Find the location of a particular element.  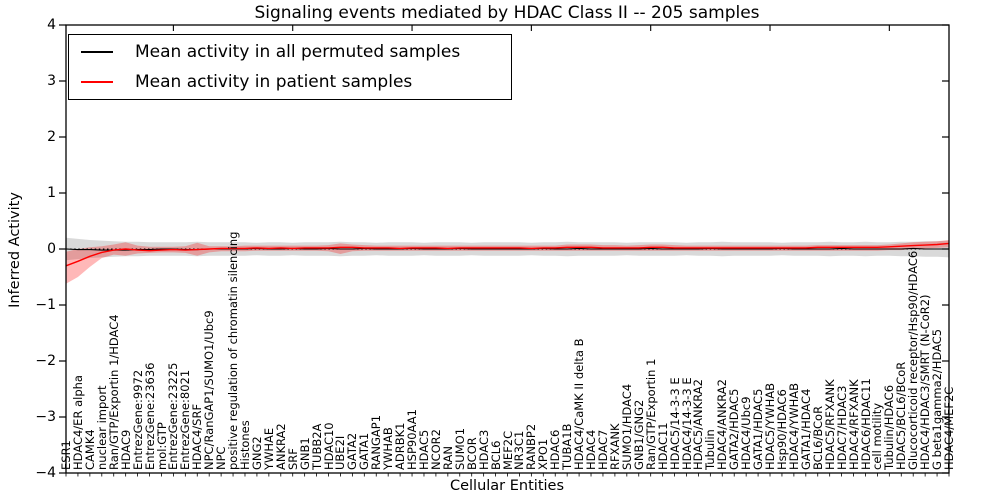

y-tick-label: 0 is located at coordinates (51, 249).